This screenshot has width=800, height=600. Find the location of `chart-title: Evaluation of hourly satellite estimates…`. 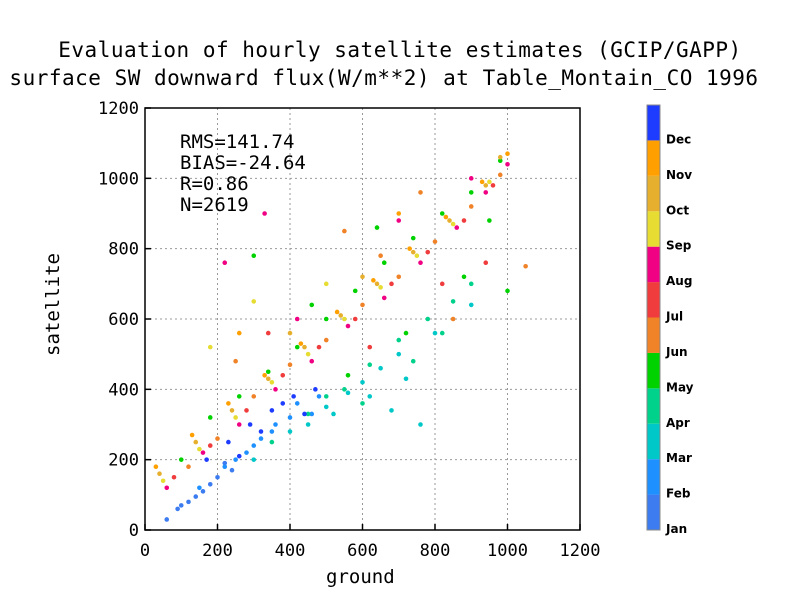

chart-title: Evaluation of hourly satellite estimates… is located at coordinates (400, 50).